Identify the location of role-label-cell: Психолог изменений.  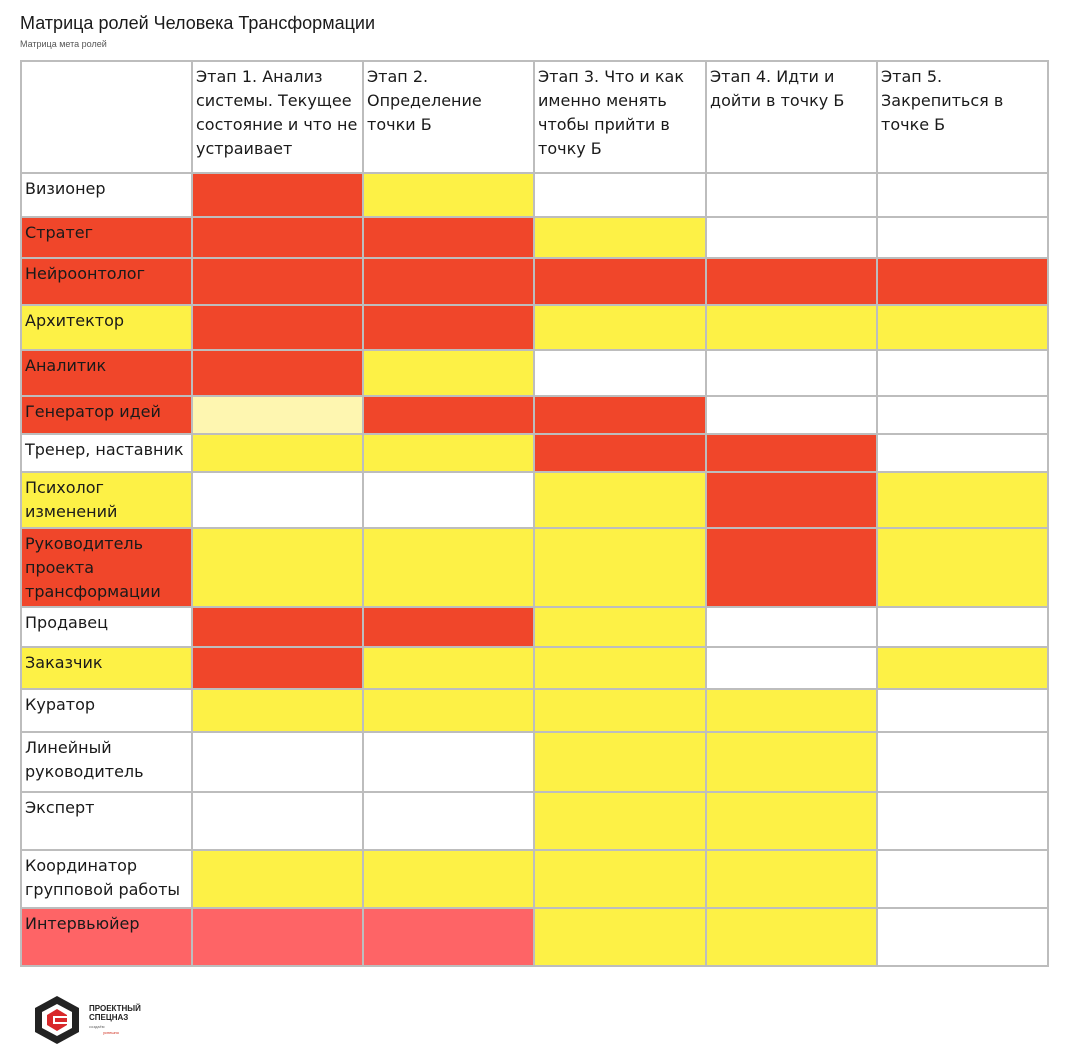
(106, 500).